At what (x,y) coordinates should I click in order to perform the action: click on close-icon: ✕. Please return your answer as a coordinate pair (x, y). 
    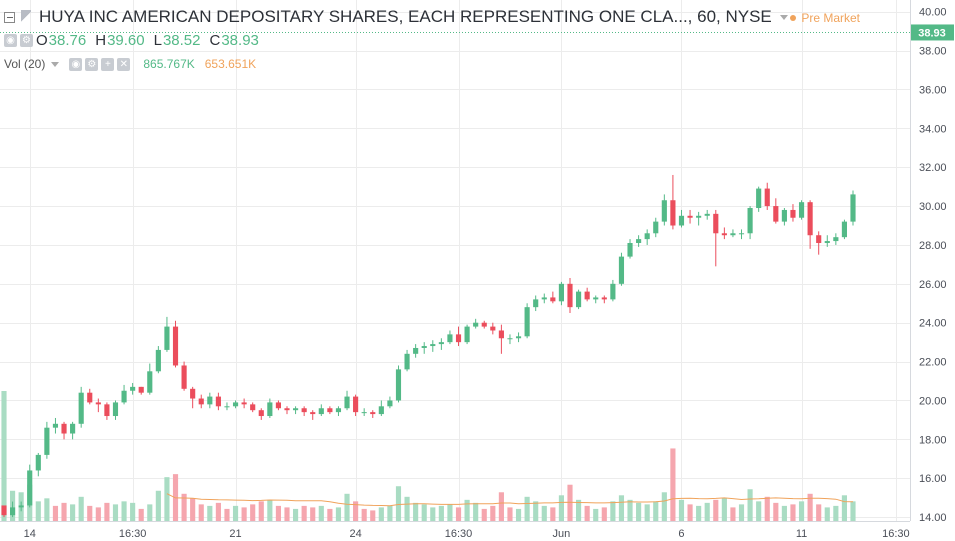
    Looking at the image, I should click on (124, 64).